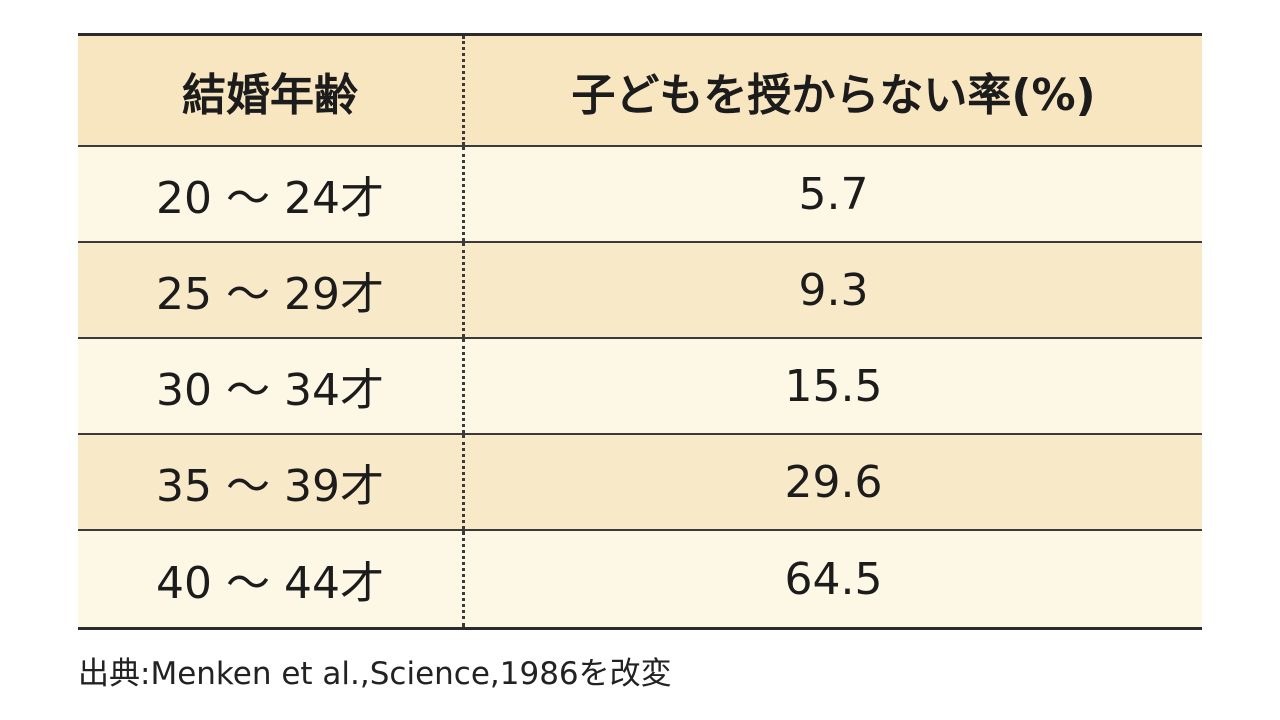 This screenshot has width=1280, height=720. What do you see at coordinates (271, 482) in the screenshot?
I see `table-cell: 35 〜 39才` at bounding box center [271, 482].